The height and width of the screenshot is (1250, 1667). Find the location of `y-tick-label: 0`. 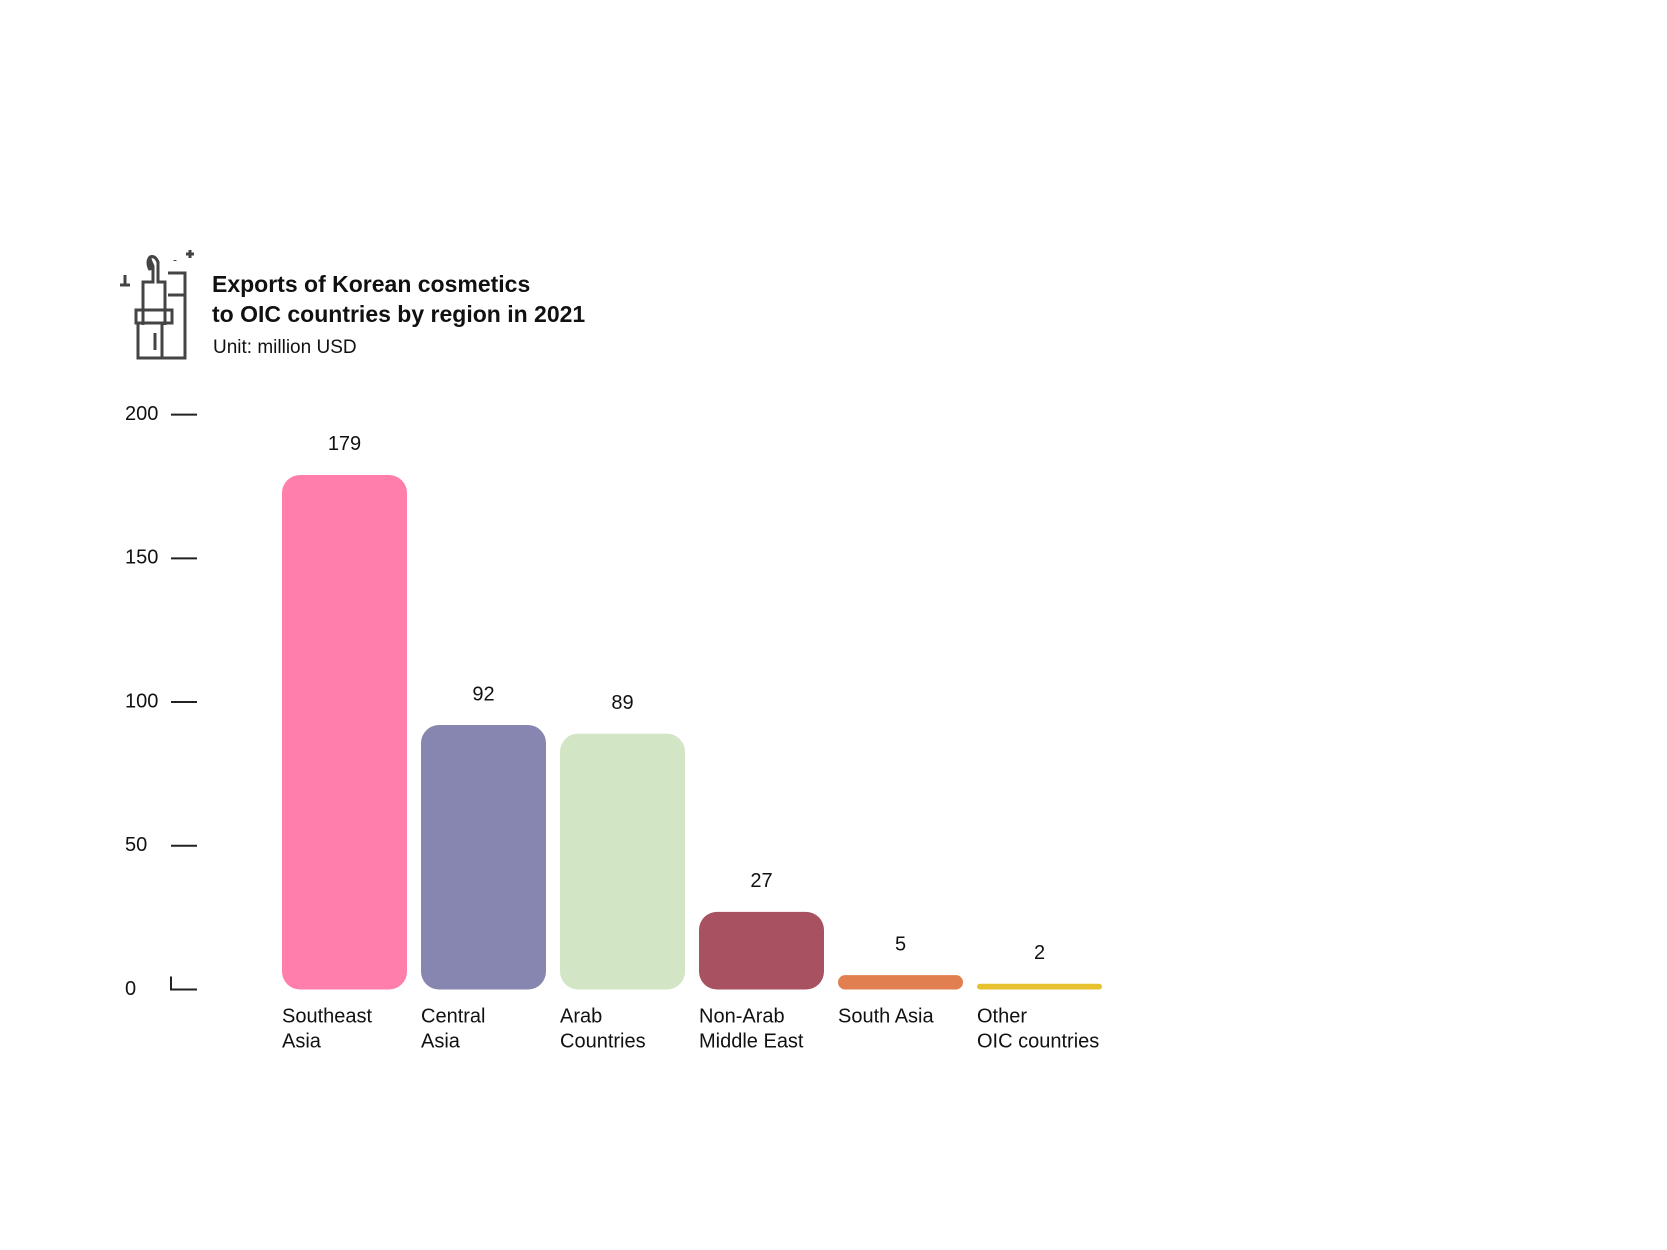

y-tick-label: 0 is located at coordinates (130, 989).